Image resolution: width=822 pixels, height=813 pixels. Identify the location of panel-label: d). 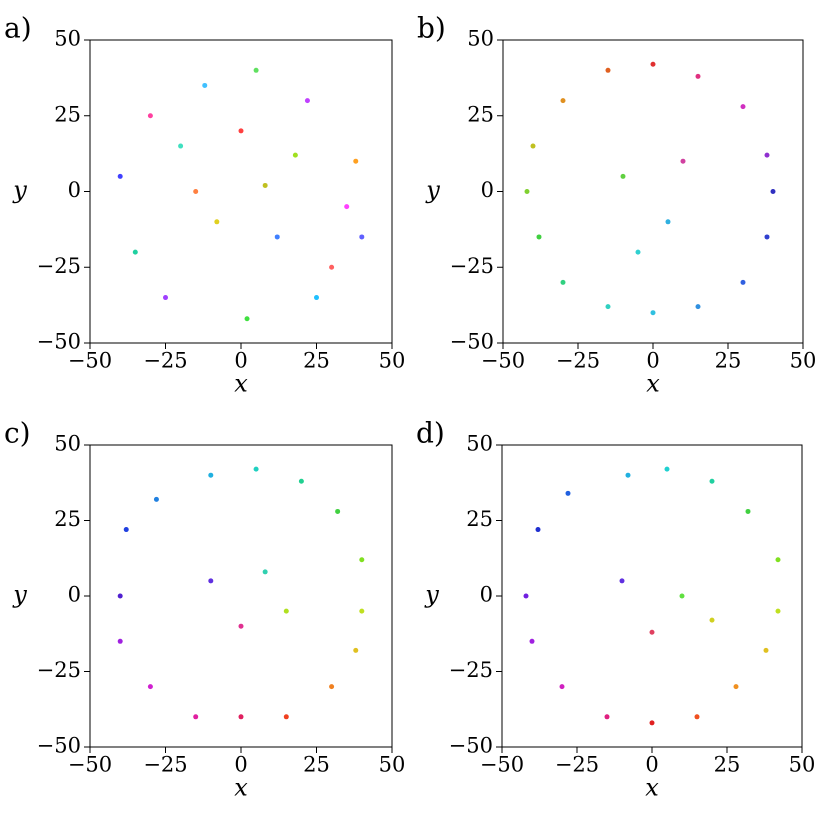
(430, 433).